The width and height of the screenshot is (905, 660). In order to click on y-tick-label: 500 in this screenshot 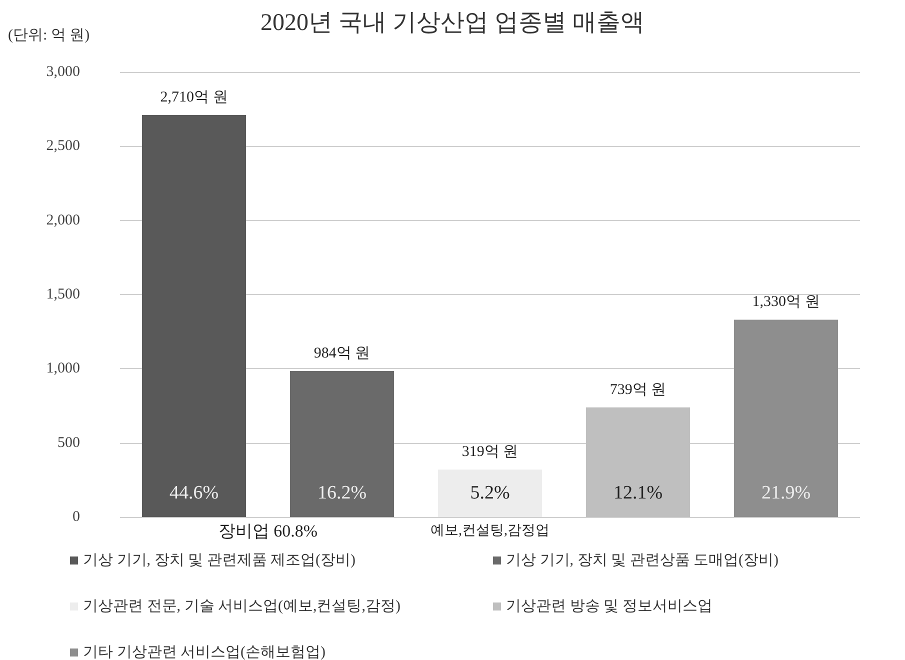, I will do `click(69, 442)`.